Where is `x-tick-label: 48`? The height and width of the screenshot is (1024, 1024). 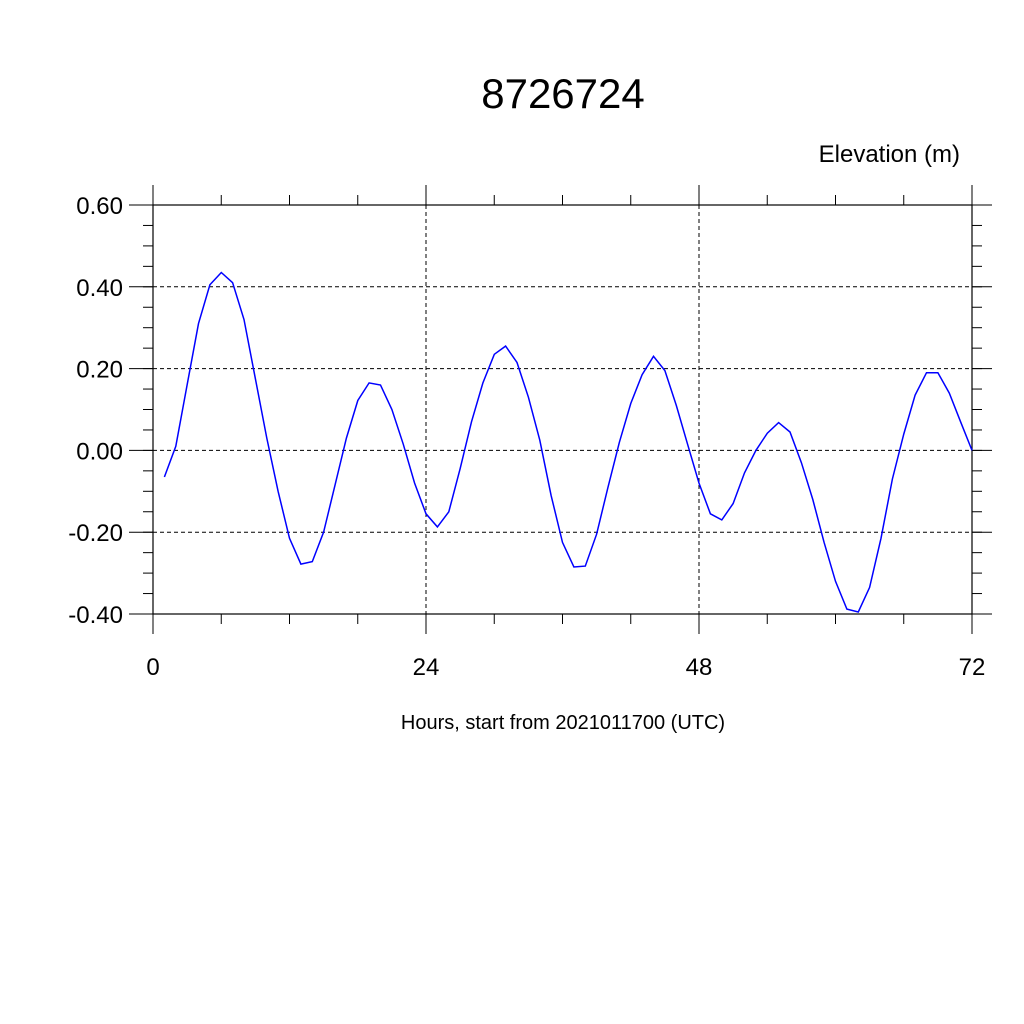
x-tick-label: 48 is located at coordinates (699, 667).